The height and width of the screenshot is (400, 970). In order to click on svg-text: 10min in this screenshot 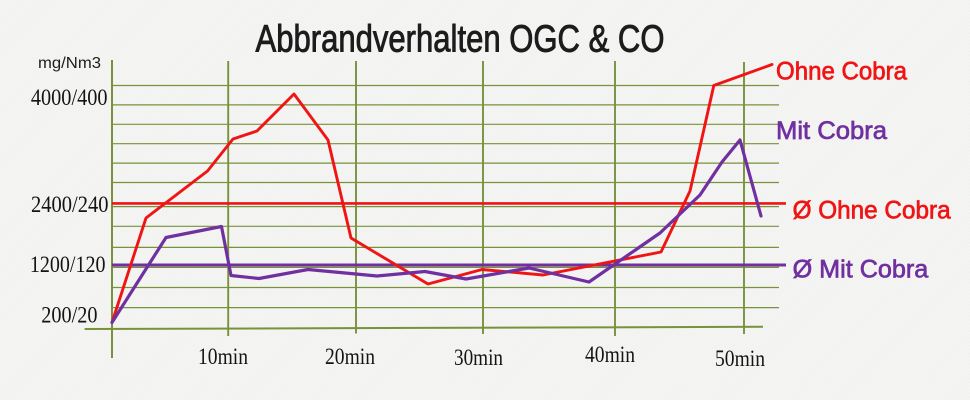, I will do `click(223, 356)`.